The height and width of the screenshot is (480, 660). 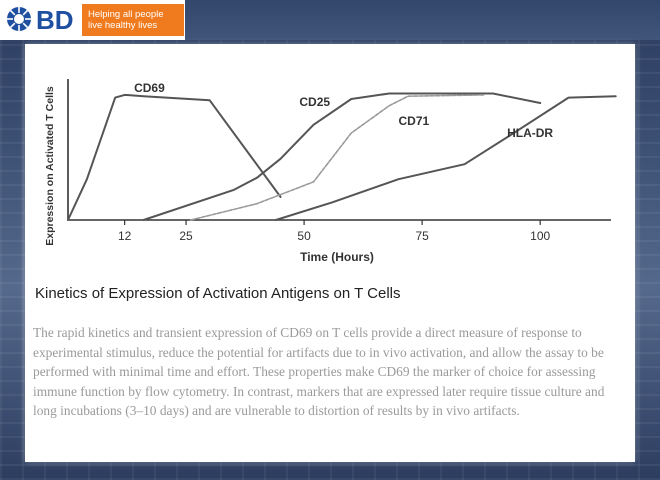 What do you see at coordinates (337, 157) in the screenshot?
I see `series-line-cd71` at bounding box center [337, 157].